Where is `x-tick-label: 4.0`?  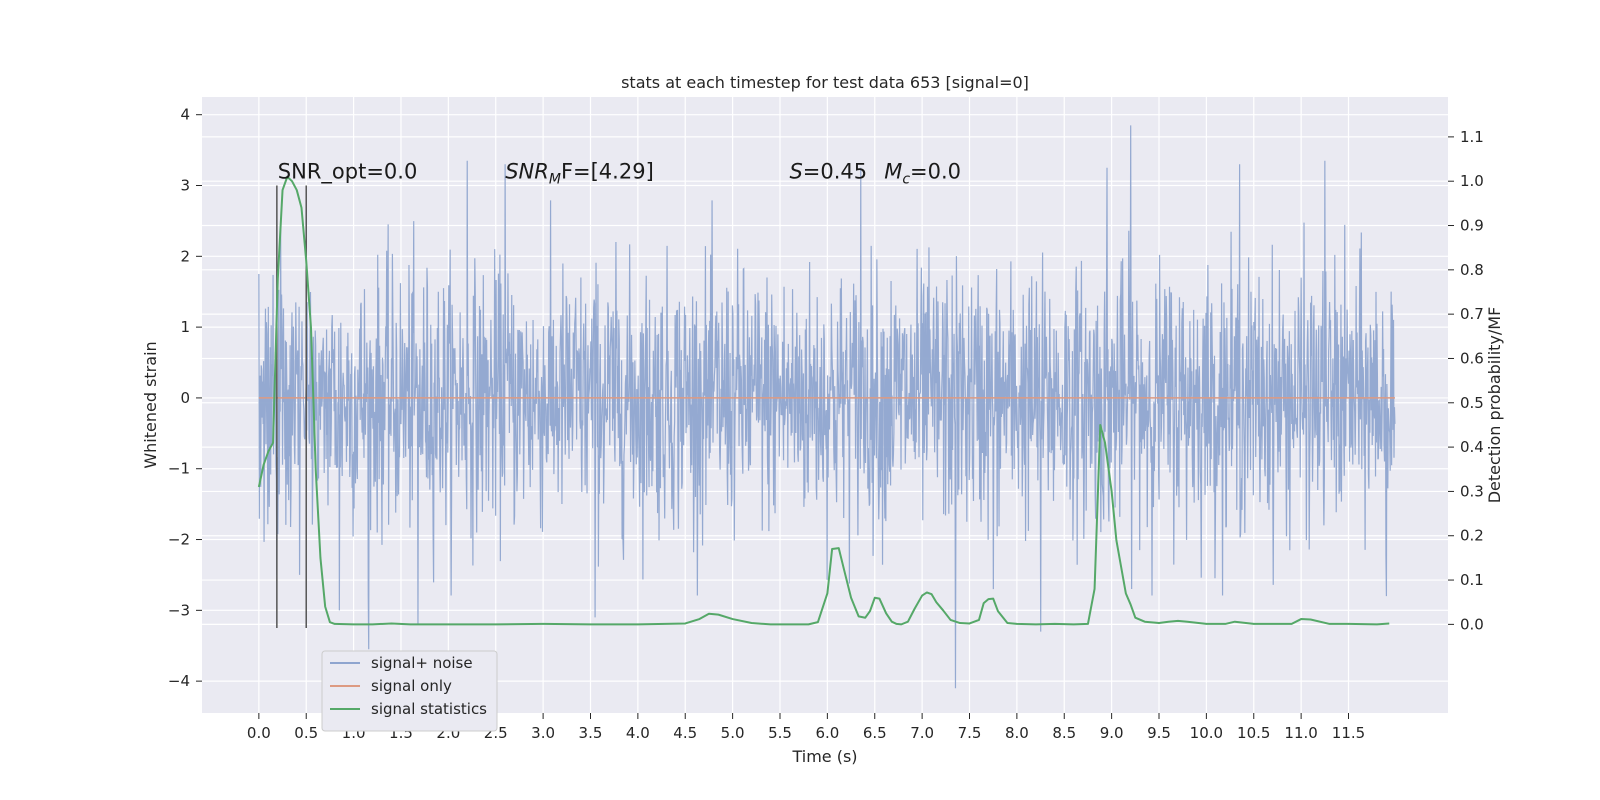 x-tick-label: 4.0 is located at coordinates (638, 733).